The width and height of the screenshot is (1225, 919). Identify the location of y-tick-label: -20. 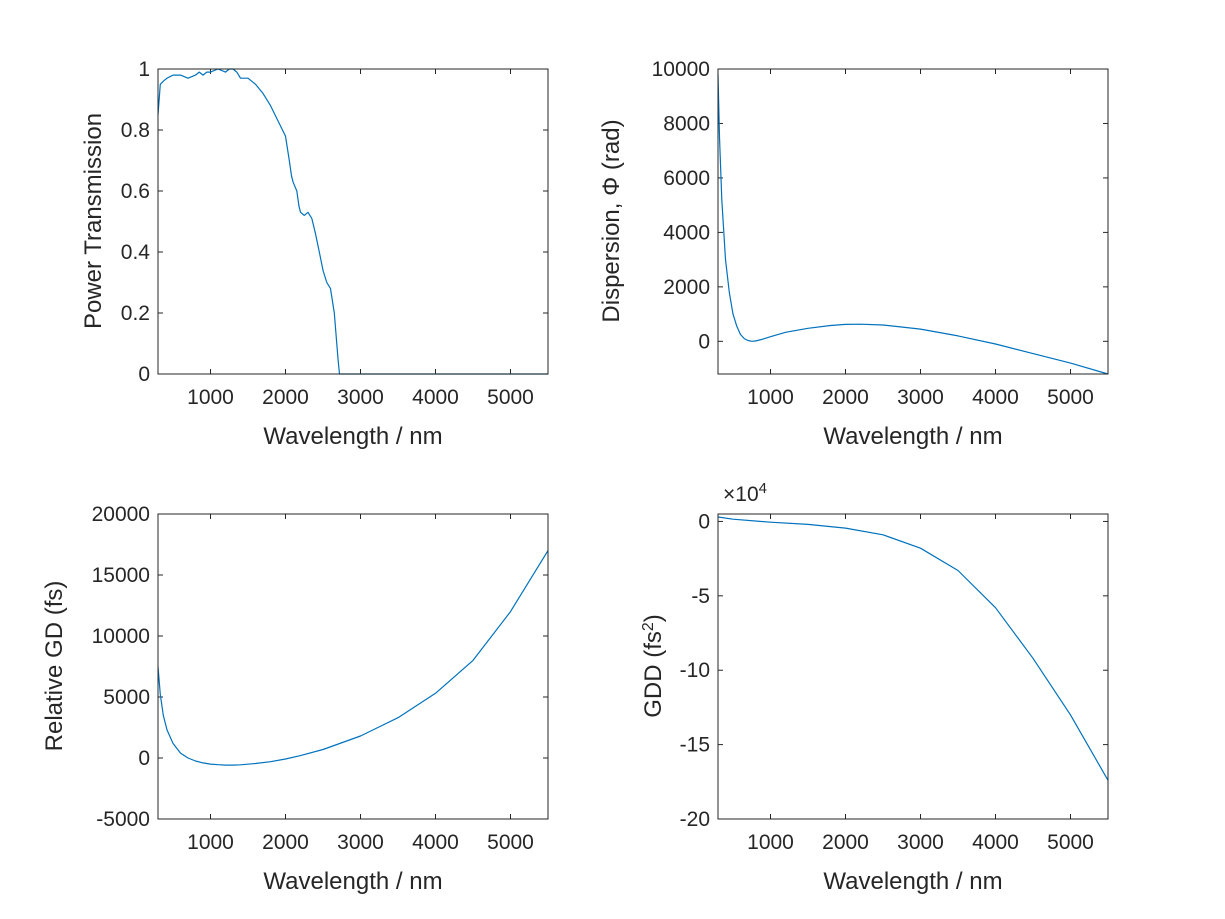
(695, 819).